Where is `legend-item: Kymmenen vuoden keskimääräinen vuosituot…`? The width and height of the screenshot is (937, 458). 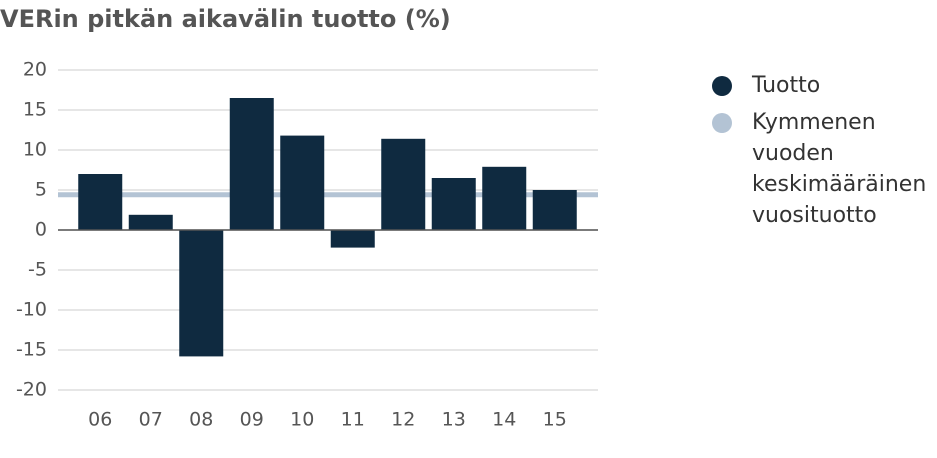
legend-item: Kymmenen vuoden keskimääräinen vuosituot… is located at coordinates (824, 169).